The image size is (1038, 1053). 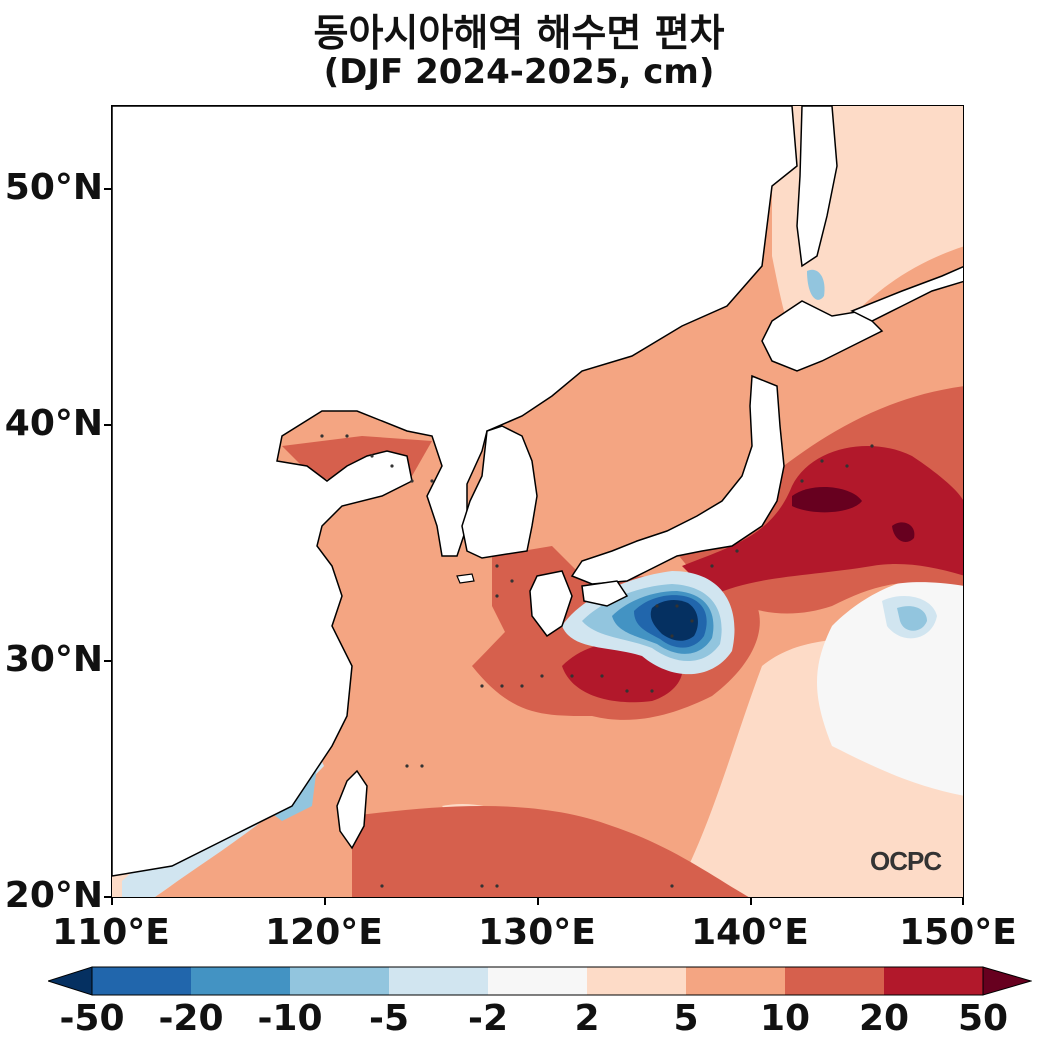 I want to click on anomaly-mid-negative-east, so click(x=912, y=618).